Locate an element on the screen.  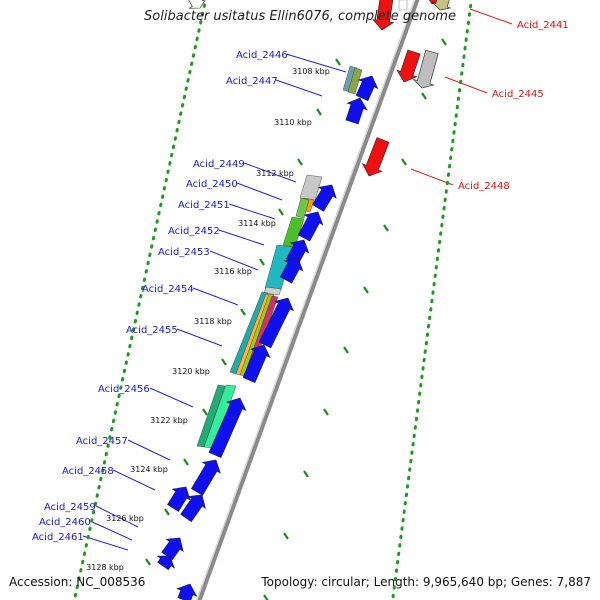
gene-label-forward: Acid_2447 is located at coordinates (252, 81).